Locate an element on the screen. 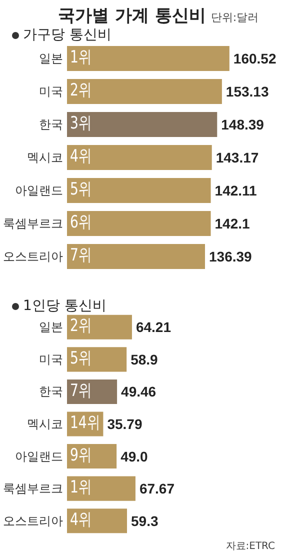  data-label: 136.39 is located at coordinates (230, 256).